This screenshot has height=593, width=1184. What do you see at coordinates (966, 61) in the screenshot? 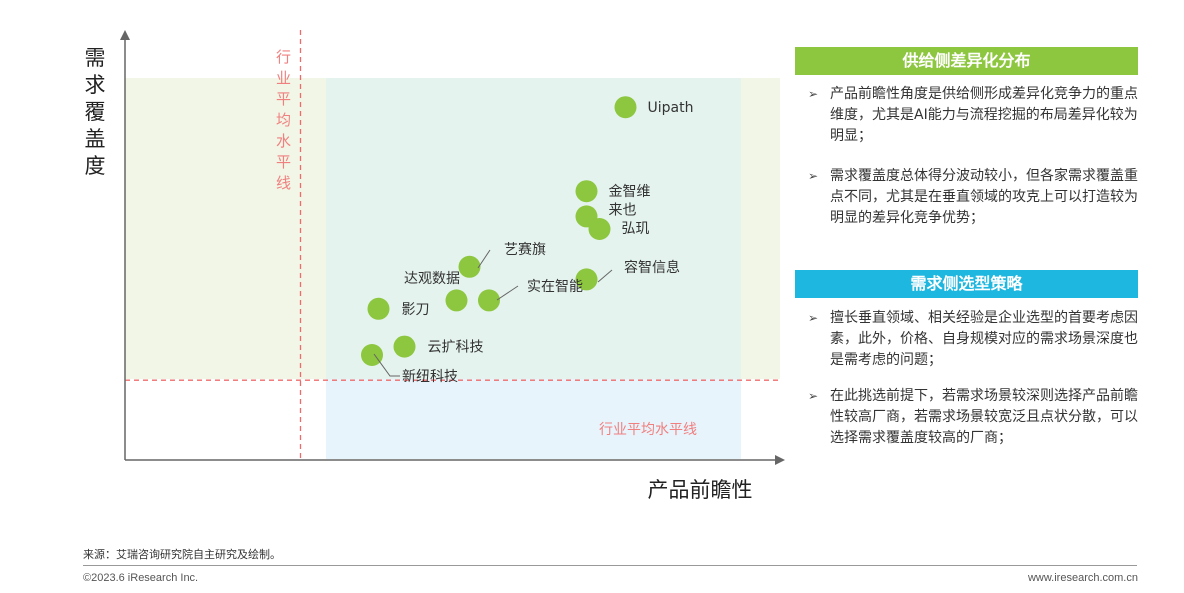
I see `supply-side-title: 供给侧差异化分布` at bounding box center [966, 61].